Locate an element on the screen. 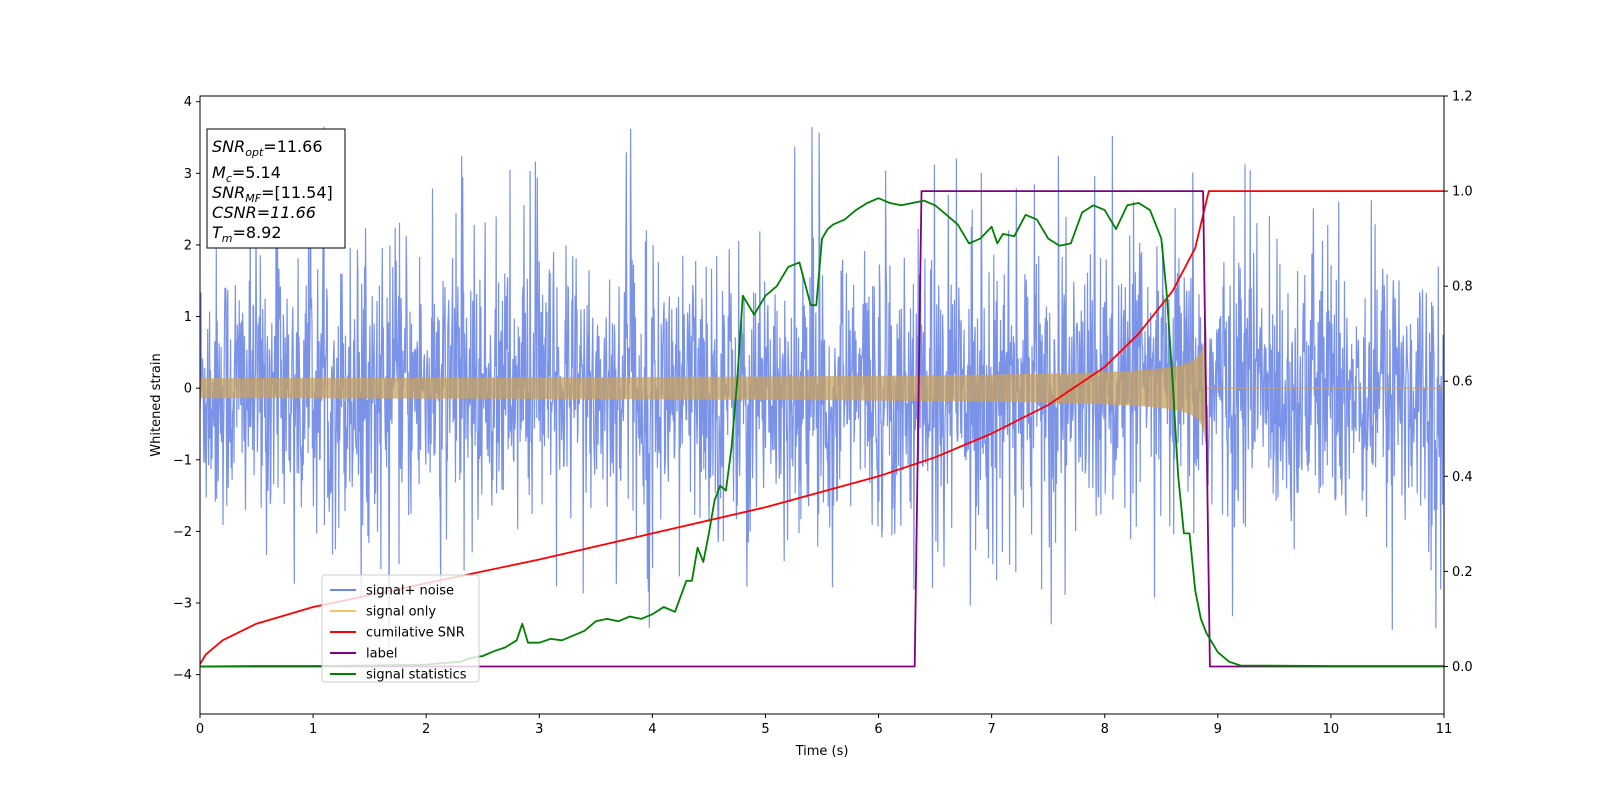 The height and width of the screenshot is (800, 1600). legend-label: cumilative SNR is located at coordinates (415, 633).